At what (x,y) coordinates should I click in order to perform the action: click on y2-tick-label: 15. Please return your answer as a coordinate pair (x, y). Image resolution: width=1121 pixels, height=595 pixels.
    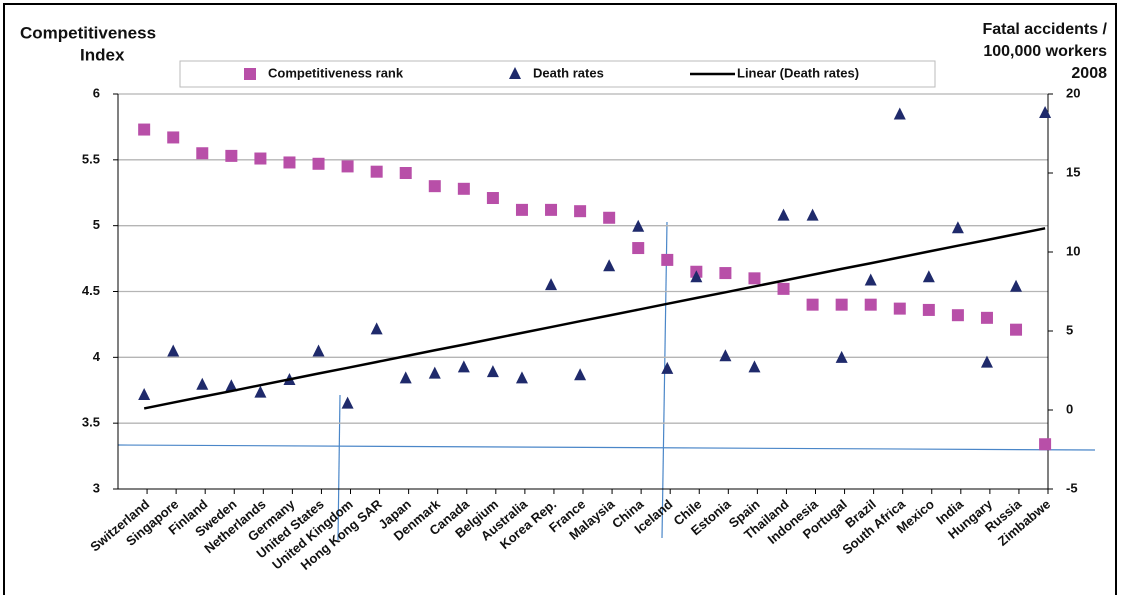
    Looking at the image, I should click on (1073, 171).